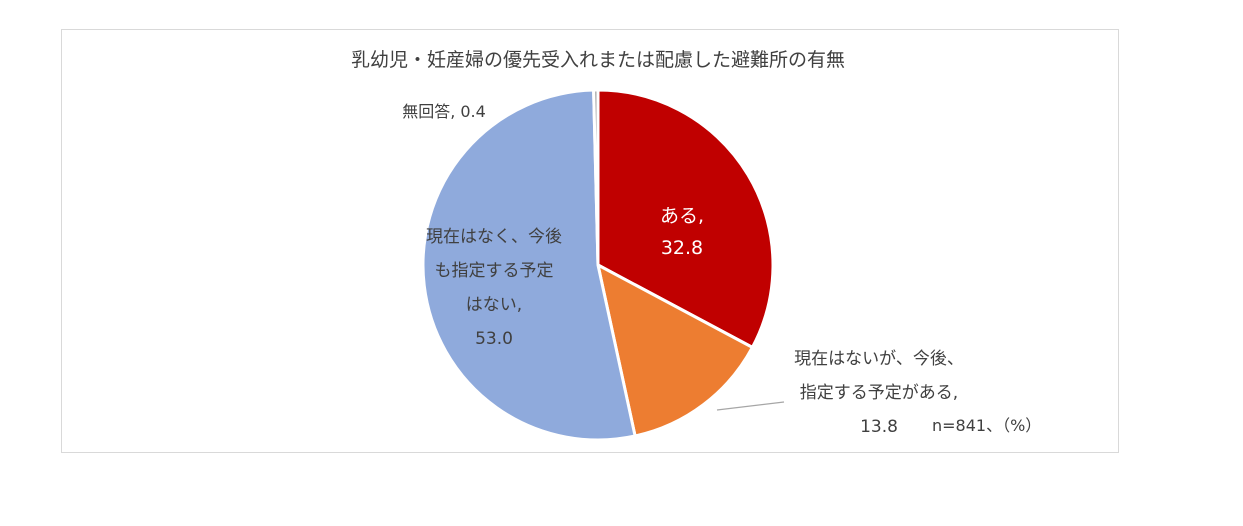 The height and width of the screenshot is (526, 1243). What do you see at coordinates (596, 177) in the screenshot?
I see `slice-no-answer` at bounding box center [596, 177].